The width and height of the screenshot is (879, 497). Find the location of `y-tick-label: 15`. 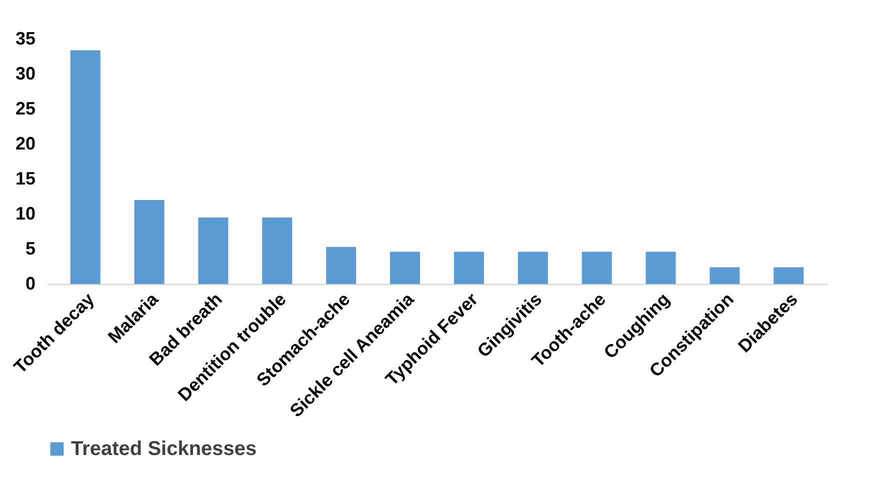

y-tick-label: 15 is located at coordinates (25, 178).